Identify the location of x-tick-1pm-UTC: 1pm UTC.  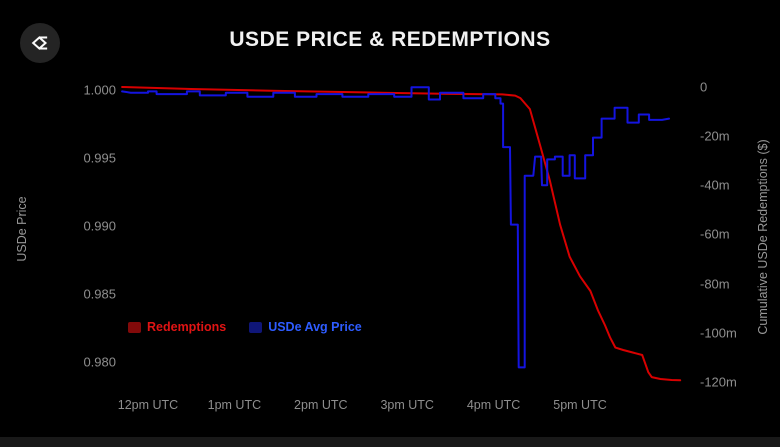
(234, 405).